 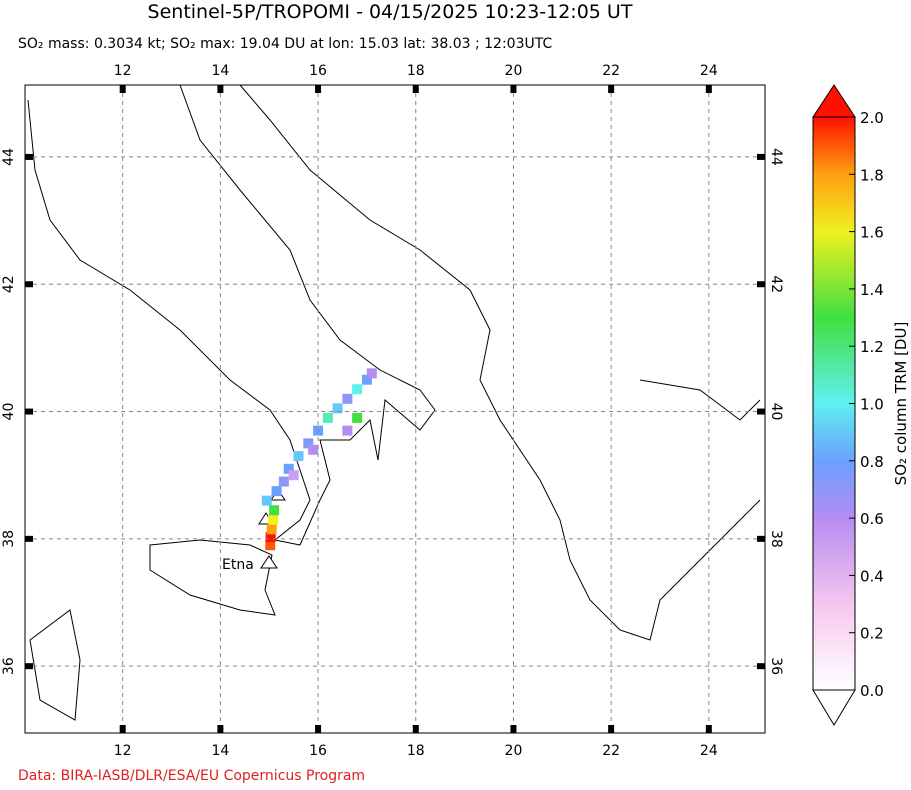 I want to click on colorbar-tick-label: 0.4, so click(x=872, y=576).